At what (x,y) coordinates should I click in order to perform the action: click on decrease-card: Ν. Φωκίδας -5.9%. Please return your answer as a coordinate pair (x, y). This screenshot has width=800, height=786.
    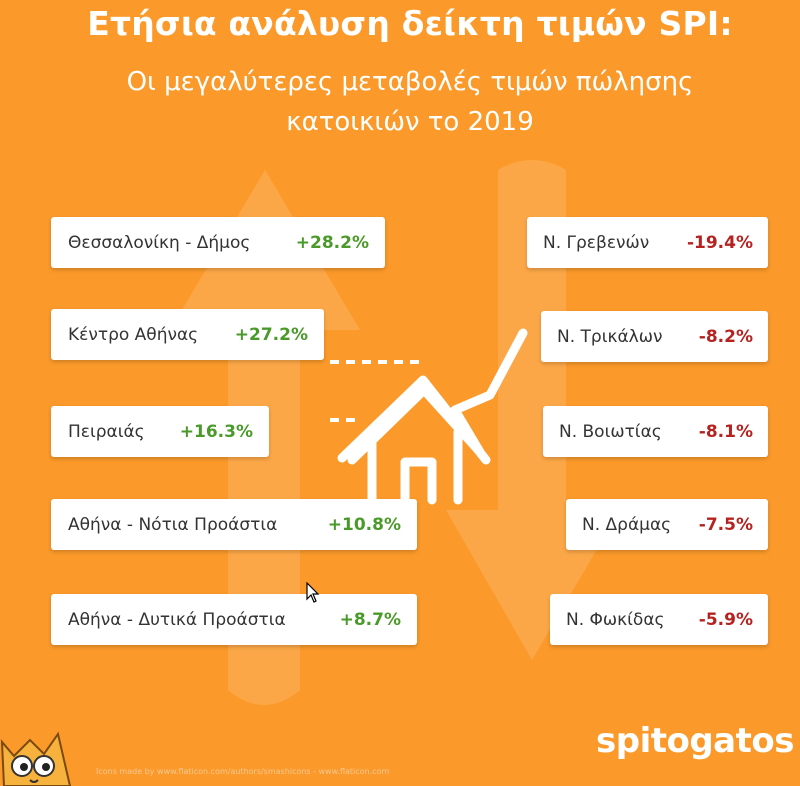
    Looking at the image, I should click on (659, 619).